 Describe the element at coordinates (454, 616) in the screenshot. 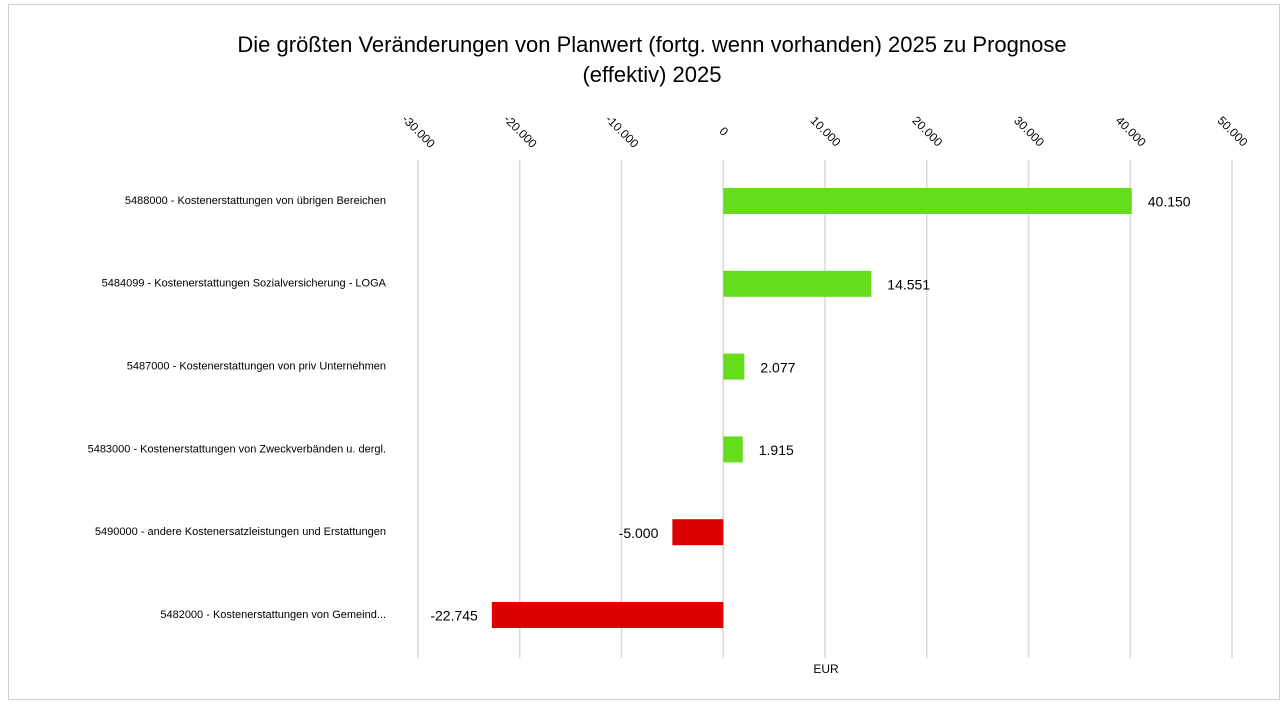

I see `value-label: -22.745` at that location.